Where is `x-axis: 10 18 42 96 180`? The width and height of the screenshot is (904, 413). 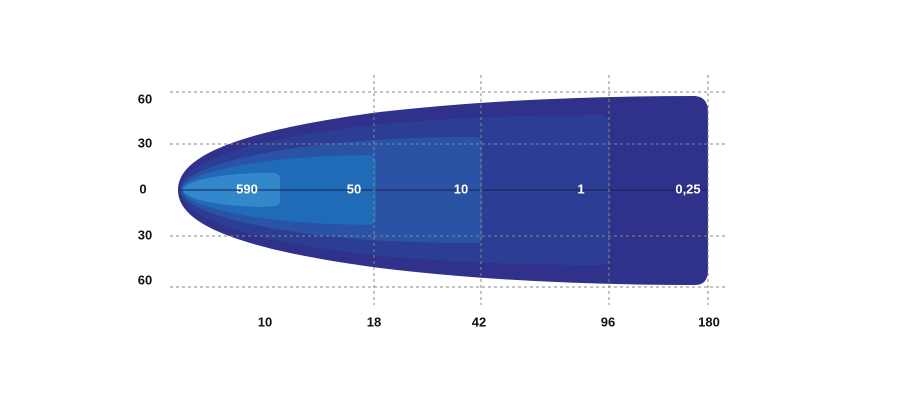
x-axis: 10 18 42 96 180 is located at coordinates (489, 321).